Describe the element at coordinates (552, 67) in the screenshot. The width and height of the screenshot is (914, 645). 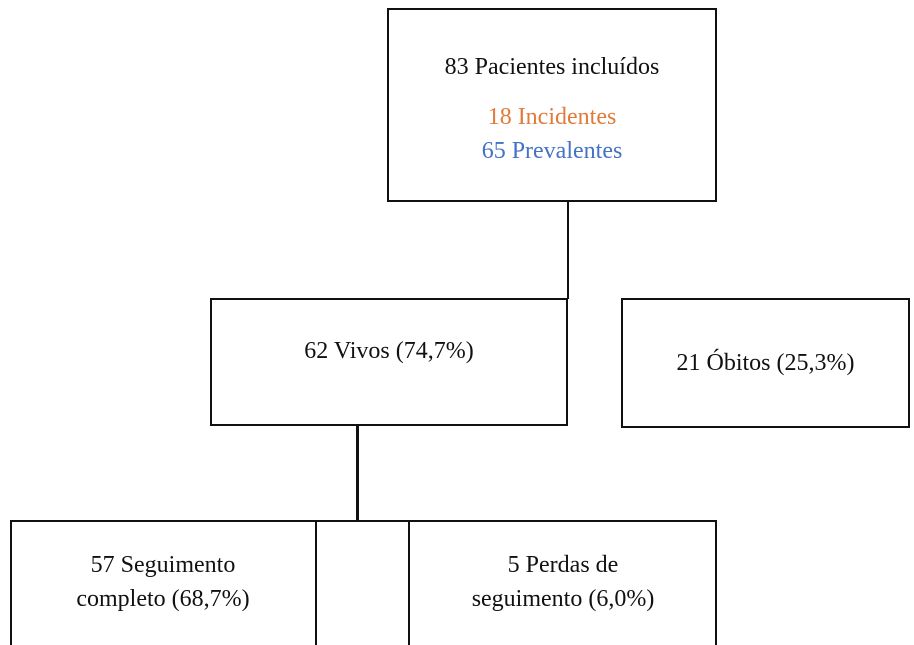
I see `node-text: 83 Pacientes incluídos` at that location.